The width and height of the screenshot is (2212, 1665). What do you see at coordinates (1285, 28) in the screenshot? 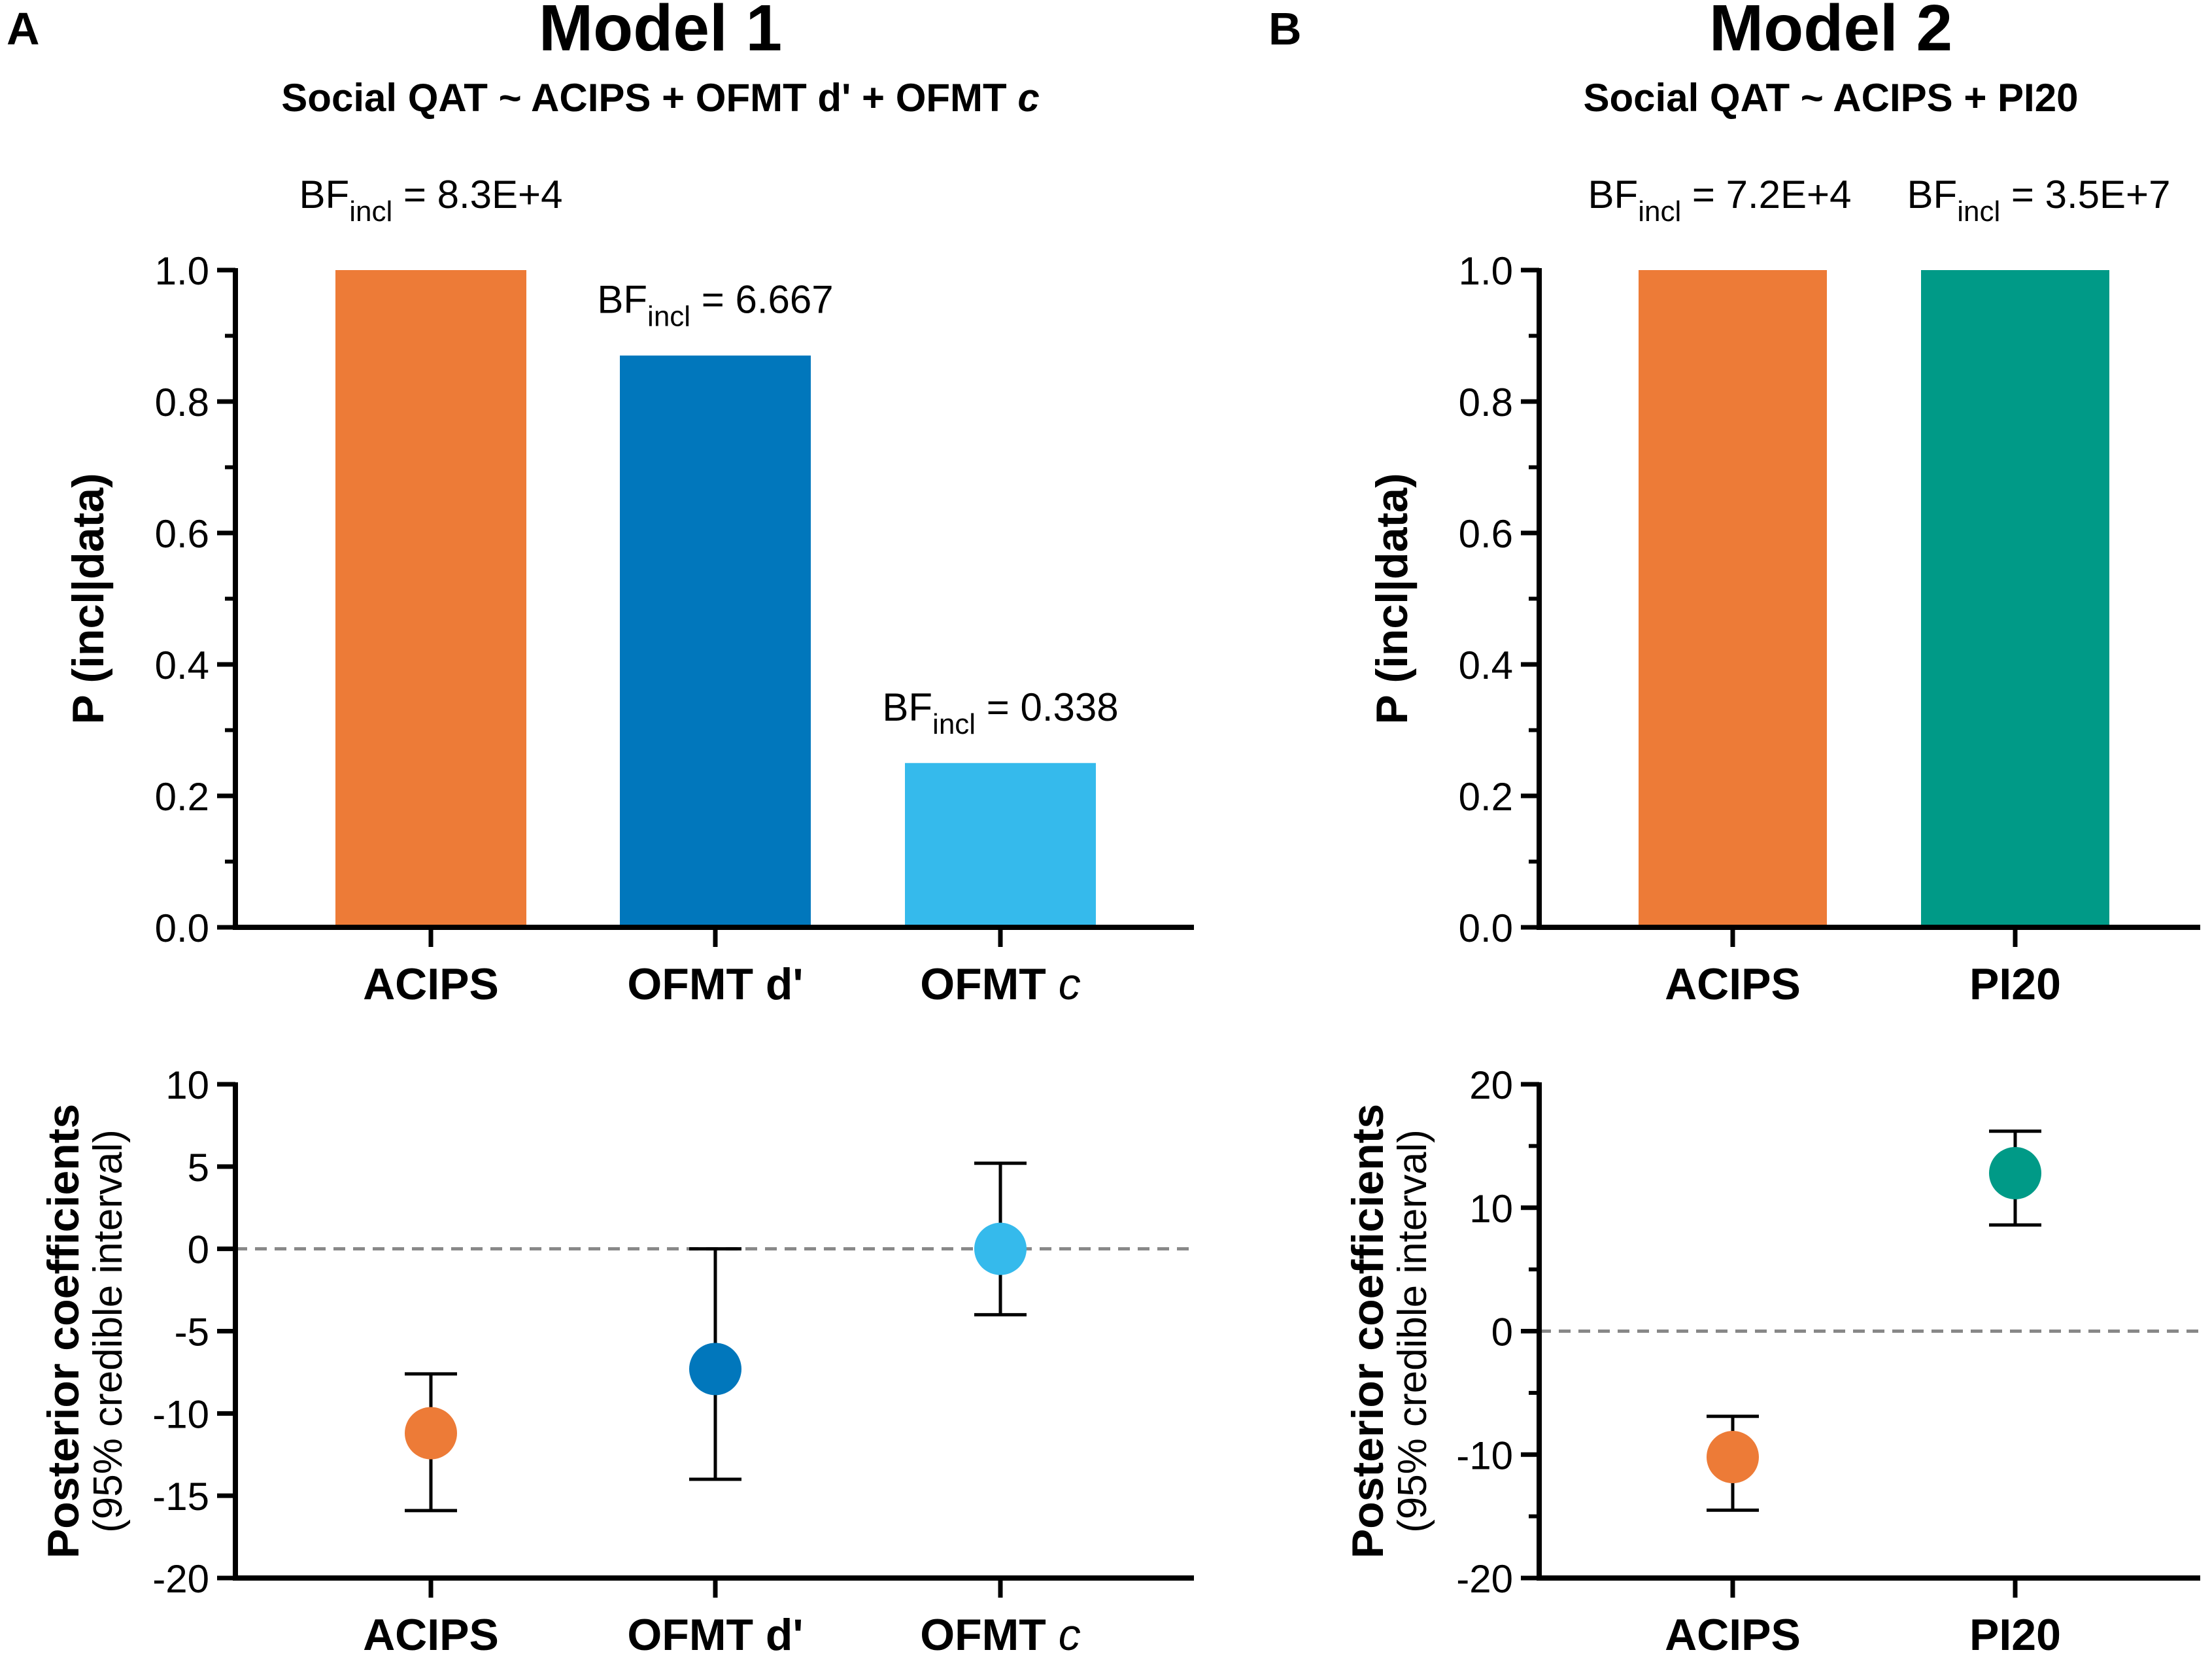
I see `panel-b-letter: B` at bounding box center [1285, 28].